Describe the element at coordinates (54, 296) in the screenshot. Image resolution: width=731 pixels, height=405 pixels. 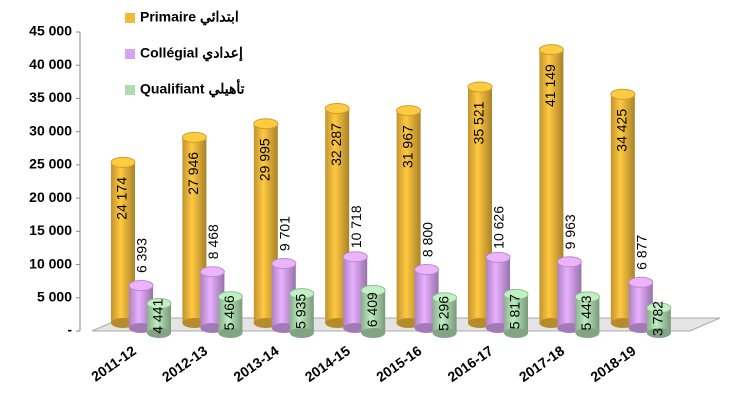
I see `y-tick-label: 5 000` at that location.